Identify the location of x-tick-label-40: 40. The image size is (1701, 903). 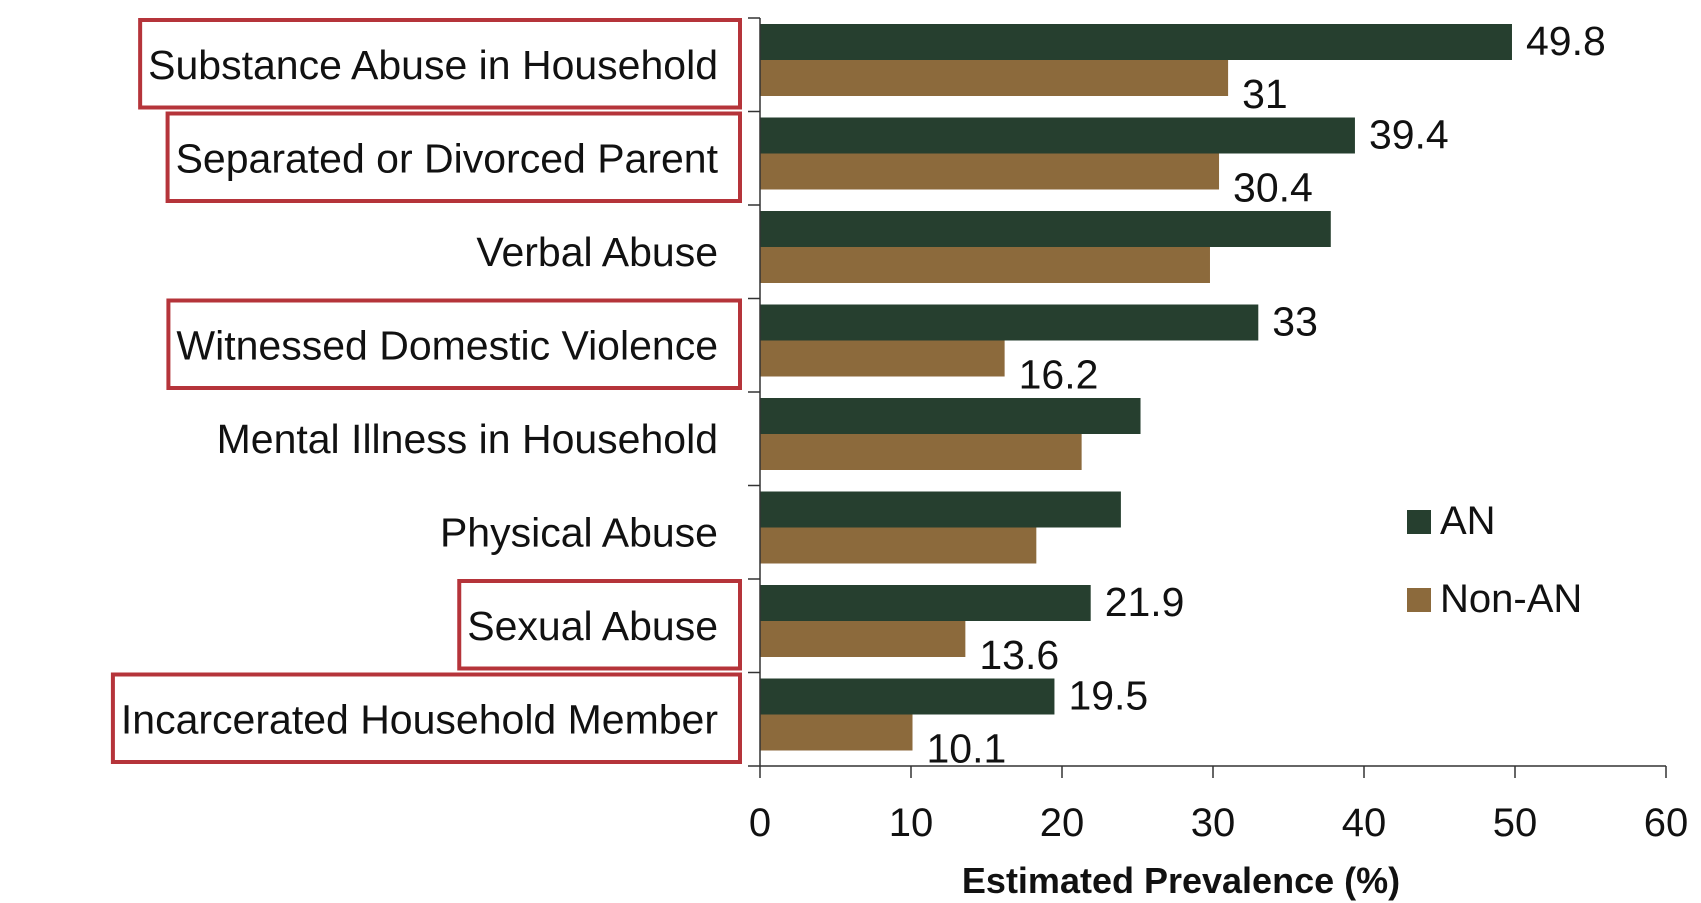
(1364, 823).